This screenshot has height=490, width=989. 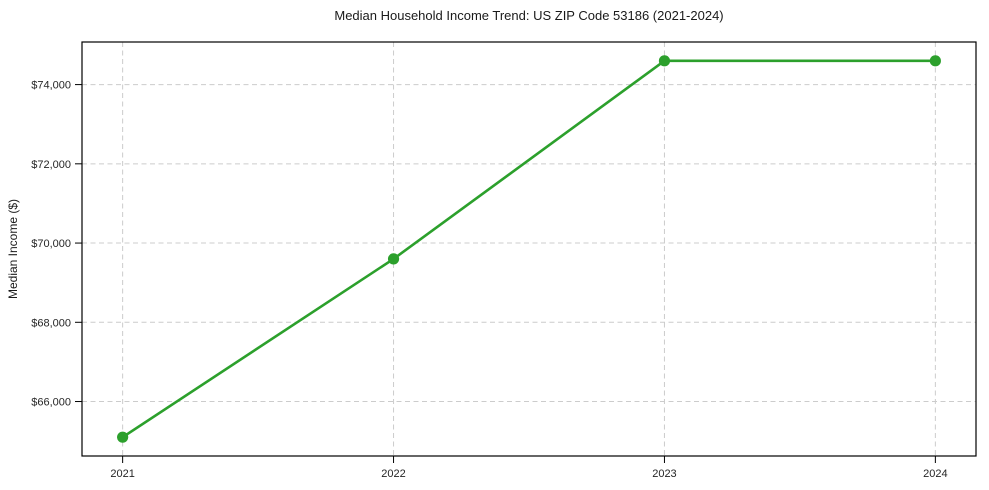 What do you see at coordinates (393, 474) in the screenshot?
I see `x-tick-label: 2022` at bounding box center [393, 474].